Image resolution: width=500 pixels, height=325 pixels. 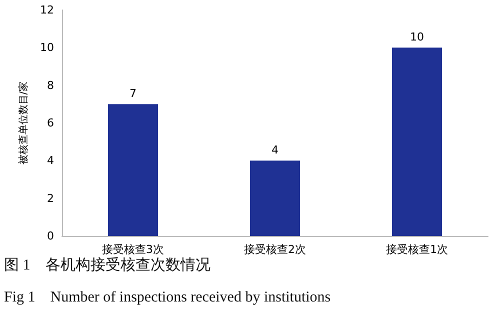 I want to click on y-tick-label: 8, so click(x=50, y=85).